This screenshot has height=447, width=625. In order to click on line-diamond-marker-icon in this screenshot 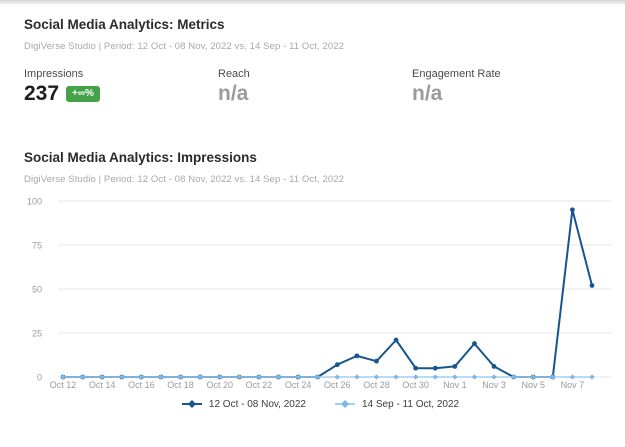, I will do `click(344, 404)`.